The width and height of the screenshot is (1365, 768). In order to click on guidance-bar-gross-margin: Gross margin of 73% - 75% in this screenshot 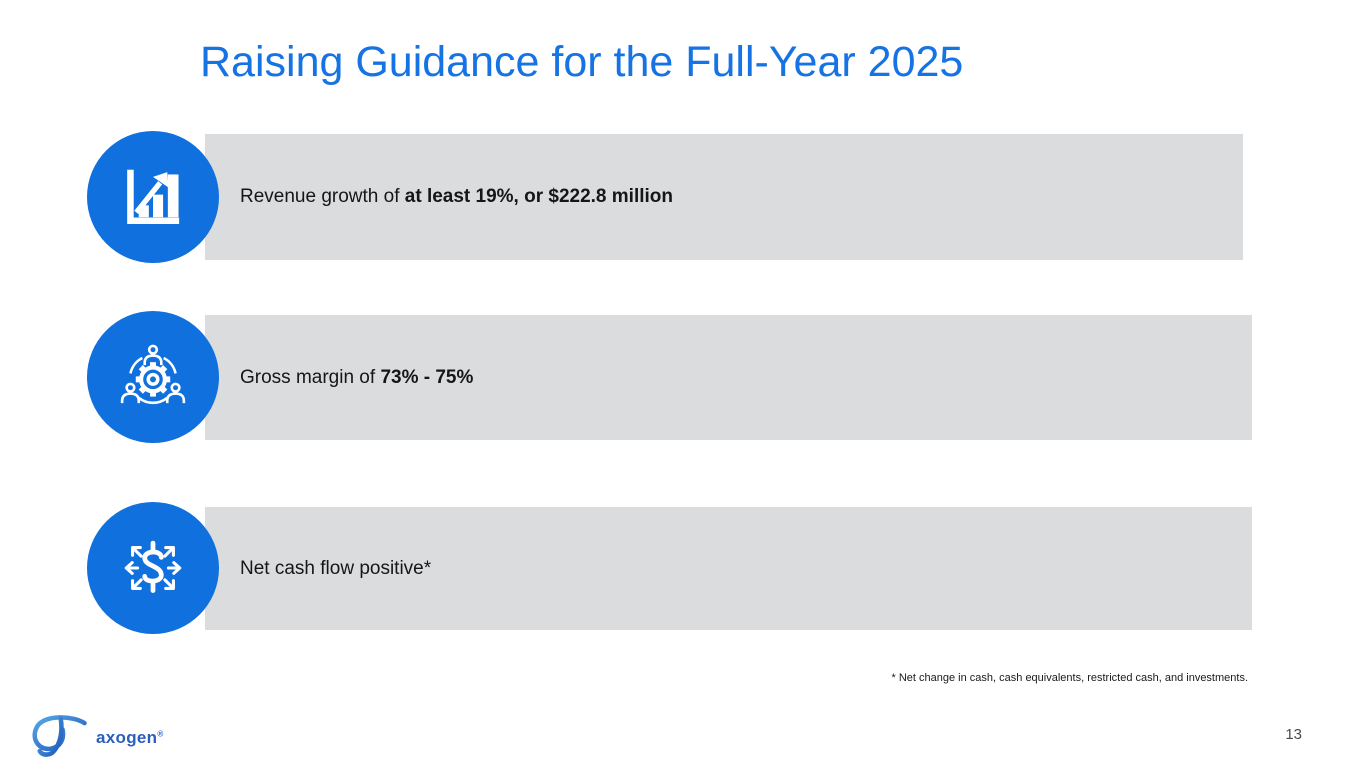, I will do `click(728, 377)`.